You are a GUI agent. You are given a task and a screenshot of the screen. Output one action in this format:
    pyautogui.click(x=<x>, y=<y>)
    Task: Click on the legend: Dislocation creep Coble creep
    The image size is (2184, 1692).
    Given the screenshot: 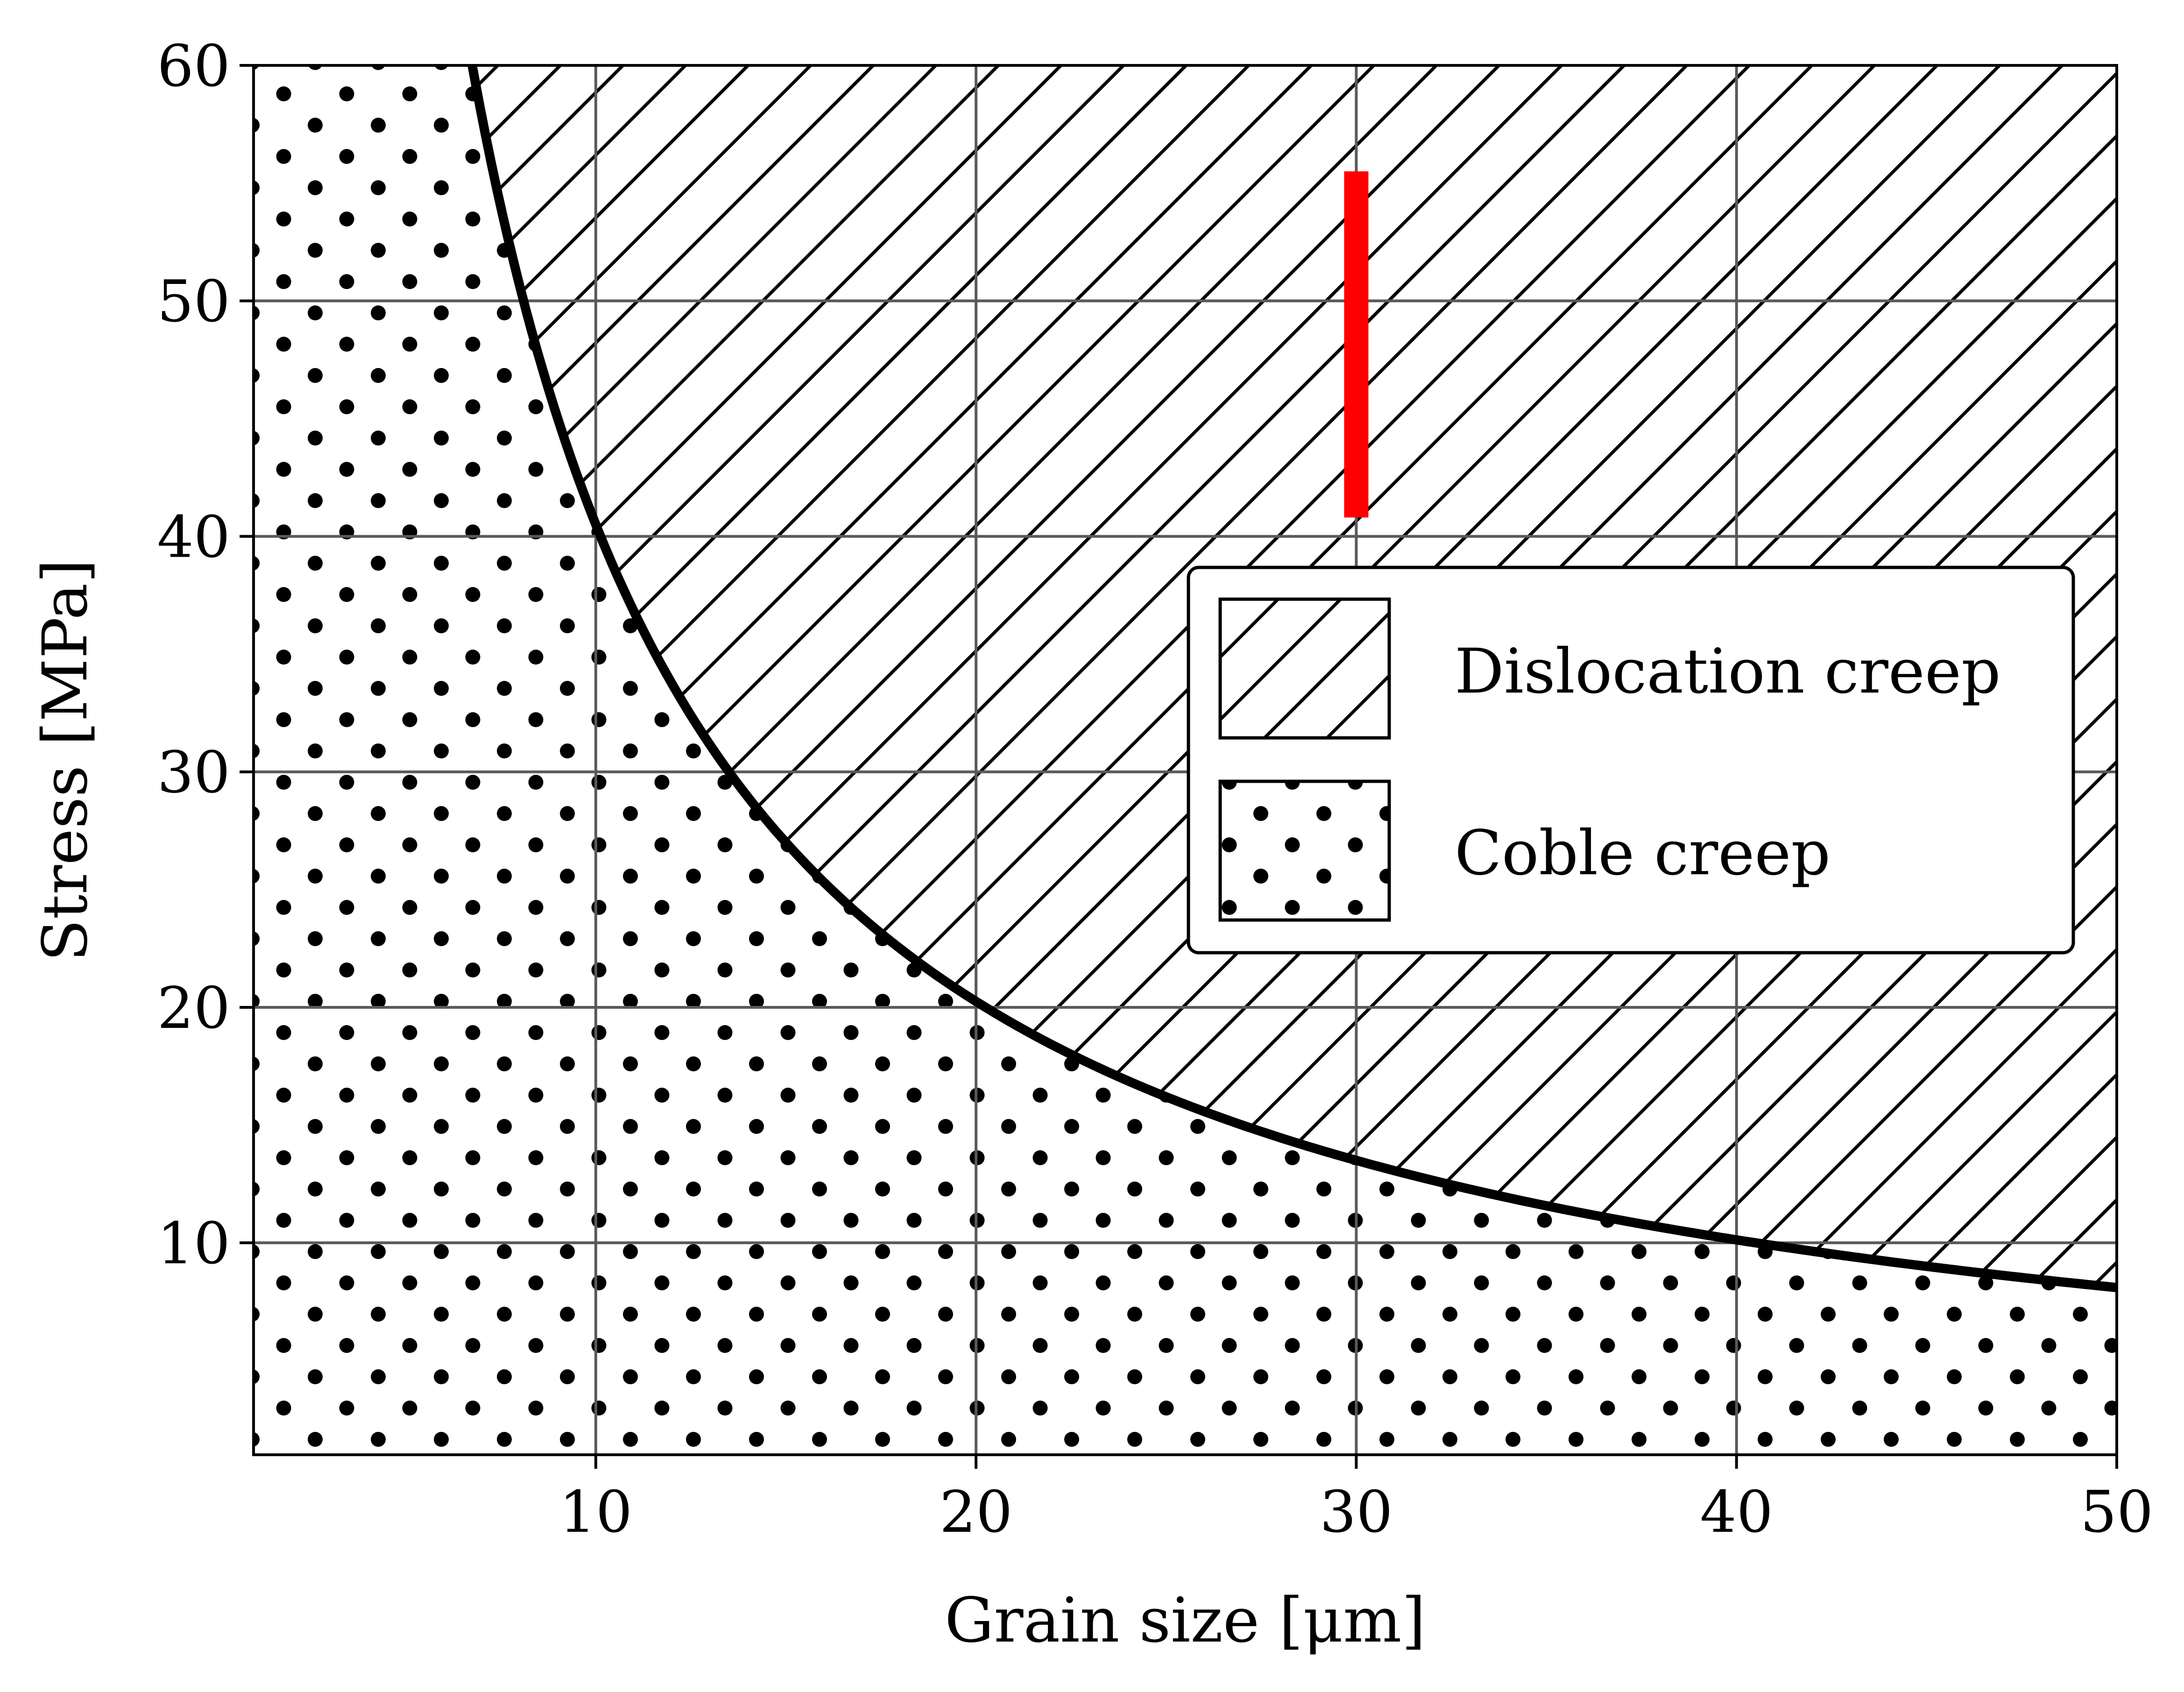 What is the action you would take?
    pyautogui.click(x=1631, y=760)
    